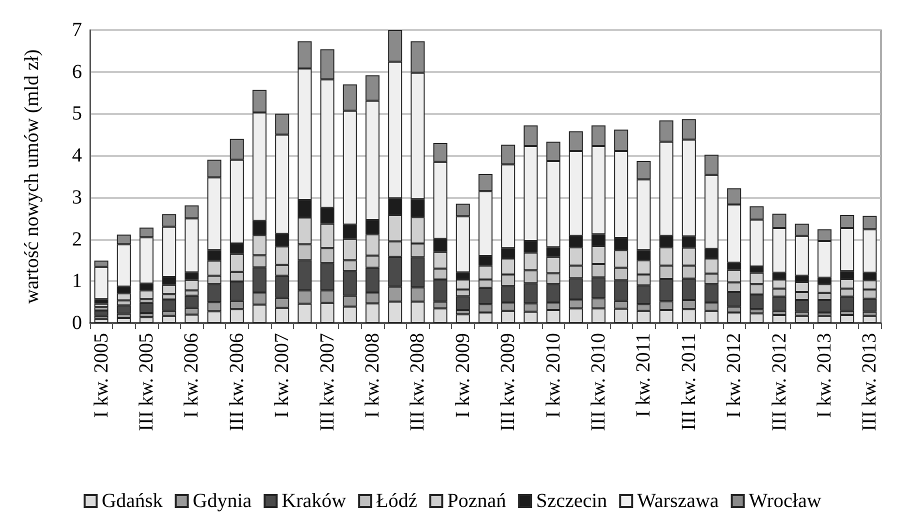 Image resolution: width=905 pixels, height=518 pixels. I want to click on legend-label: Wrocław, so click(785, 501).